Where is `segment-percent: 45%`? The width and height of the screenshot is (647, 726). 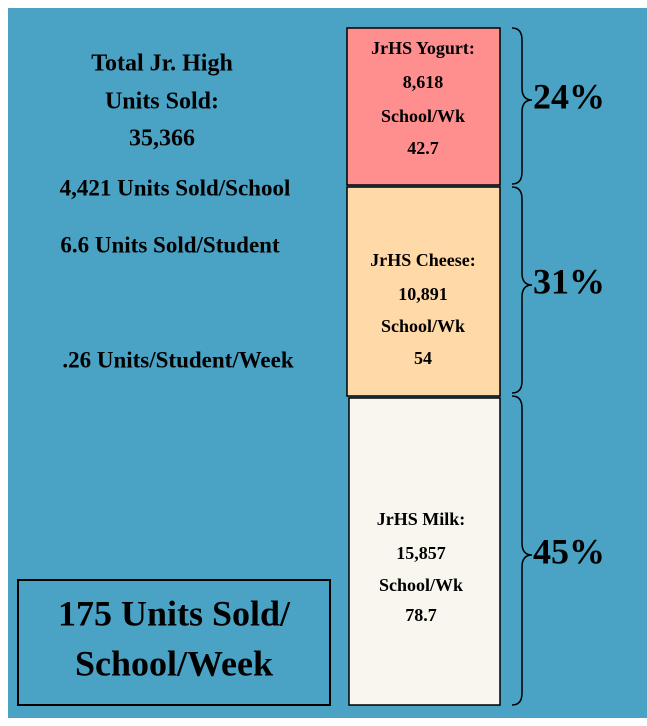 segment-percent: 45% is located at coordinates (569, 551).